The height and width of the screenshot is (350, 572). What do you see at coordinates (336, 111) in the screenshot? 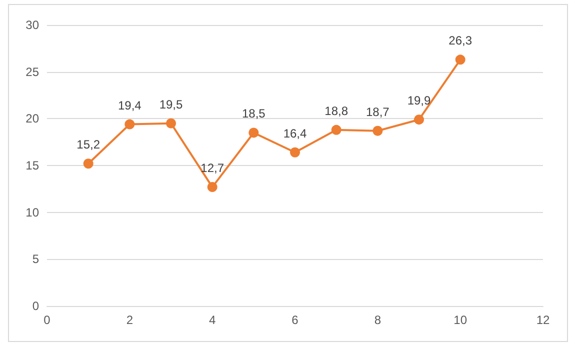
I see `data-label: 18,8` at bounding box center [336, 111].